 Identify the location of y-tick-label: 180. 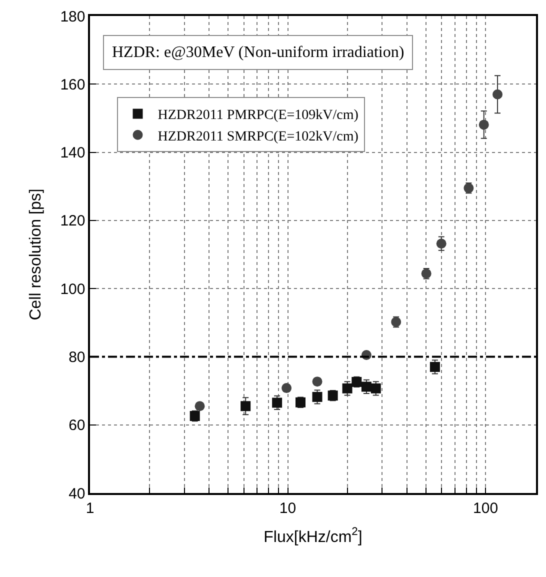
(73, 17).